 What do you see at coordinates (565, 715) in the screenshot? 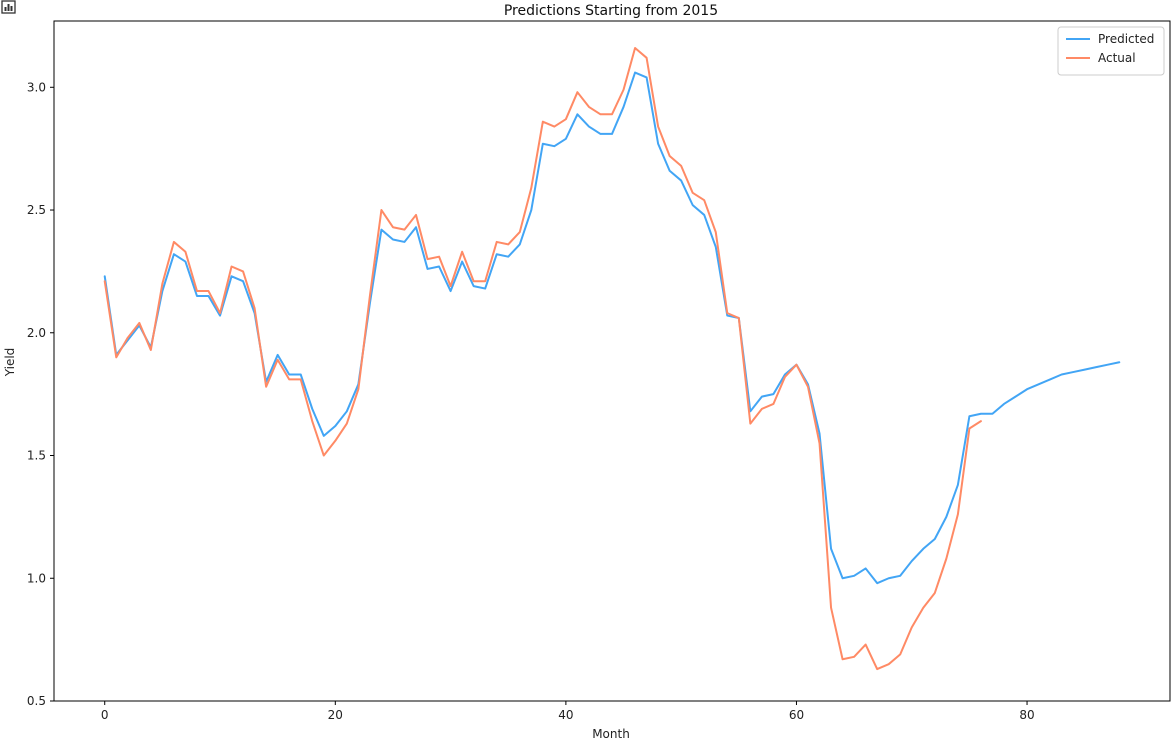
I see `x-tick-label: 40` at bounding box center [565, 715].